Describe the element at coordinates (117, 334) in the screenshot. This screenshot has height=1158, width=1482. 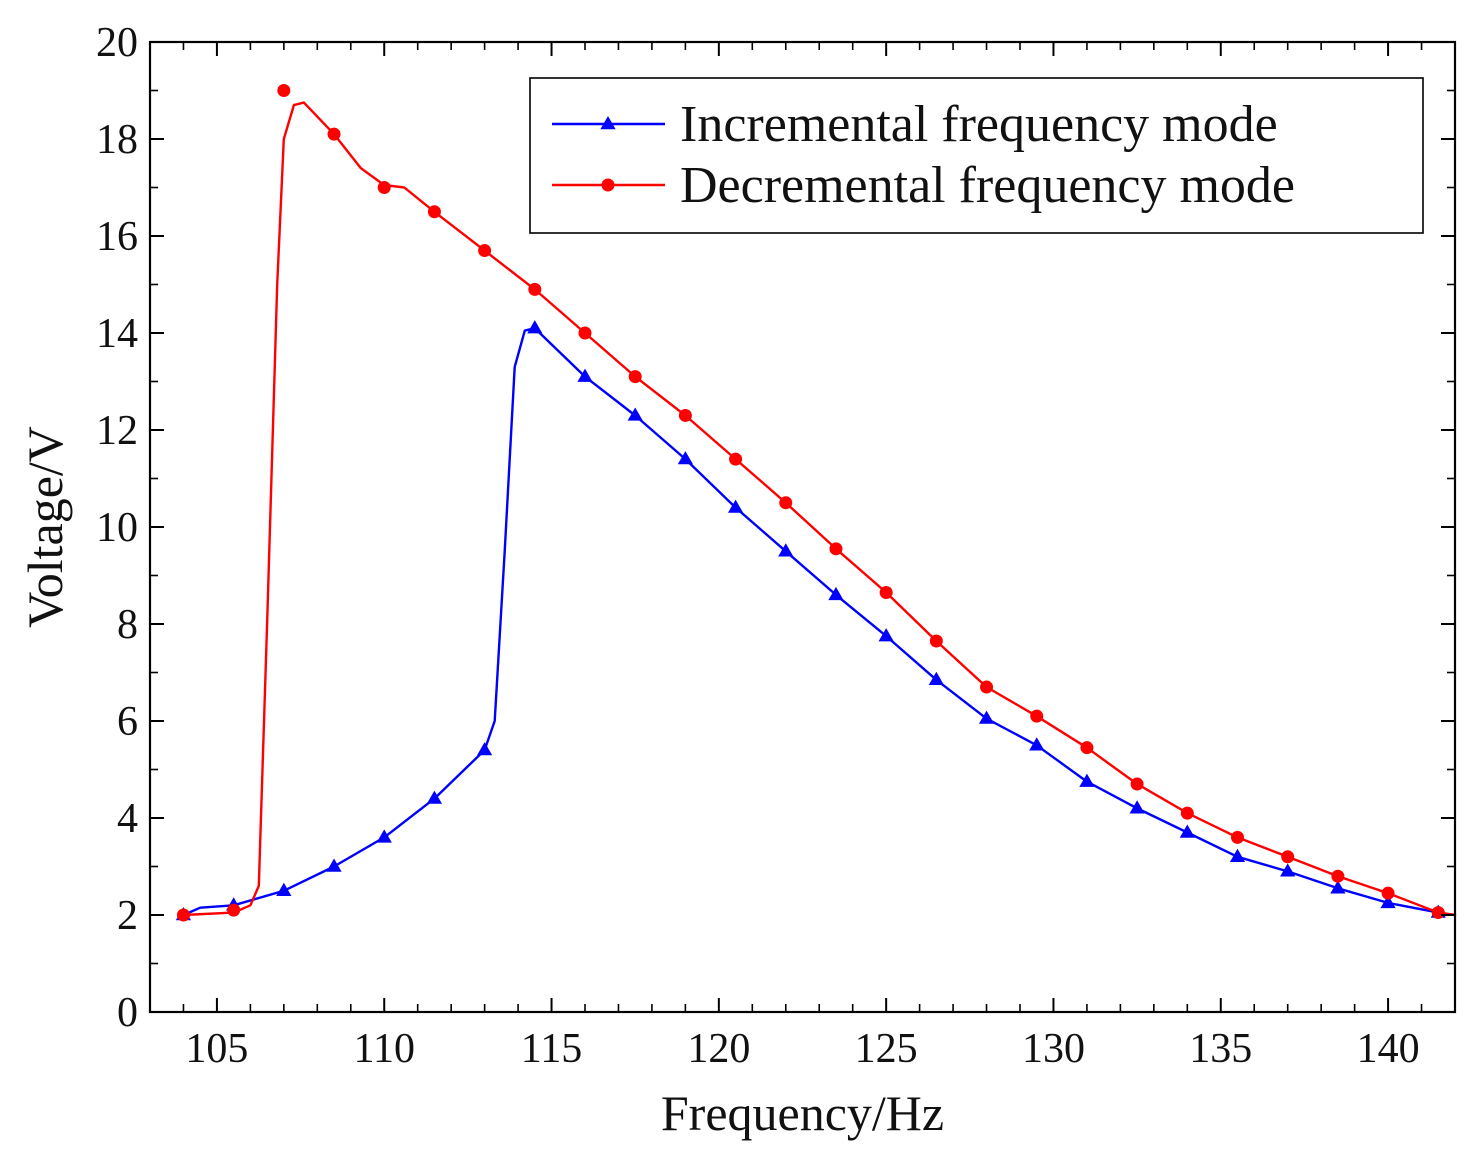
I see `y-tick-label: 14` at that location.